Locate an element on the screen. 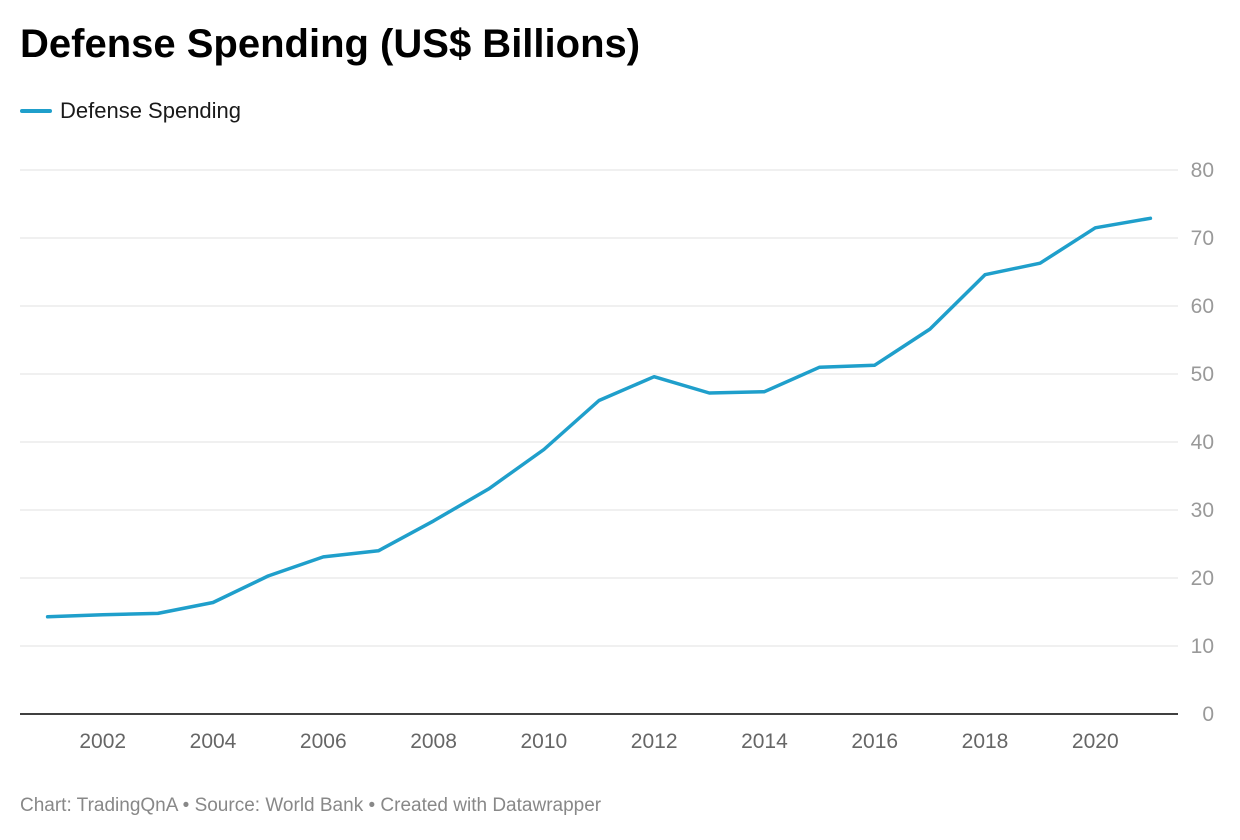  y-tick-label: 30 is located at coordinates (1202, 510).